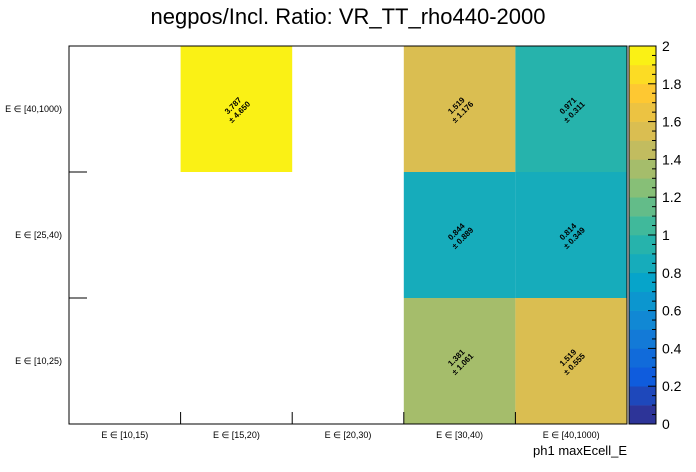  I want to click on x-tick-label: E ∈ [20,30), so click(348, 435).